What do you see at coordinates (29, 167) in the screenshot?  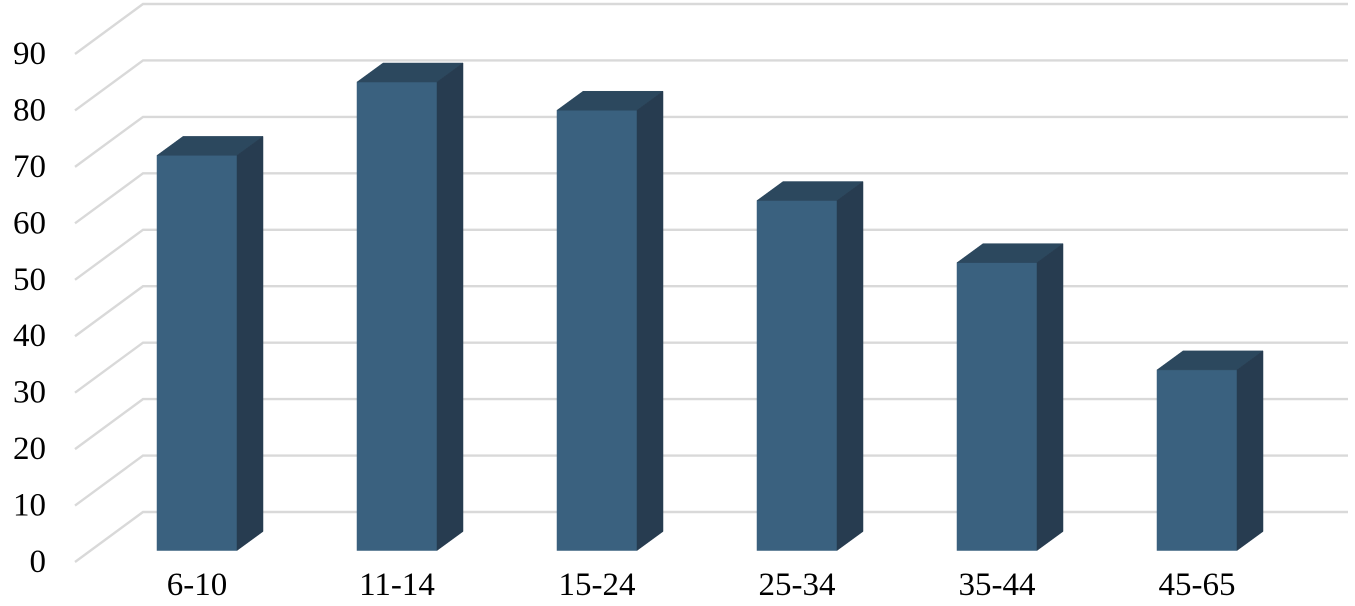 I see `y-axis-tick-label-70: 70` at bounding box center [29, 167].